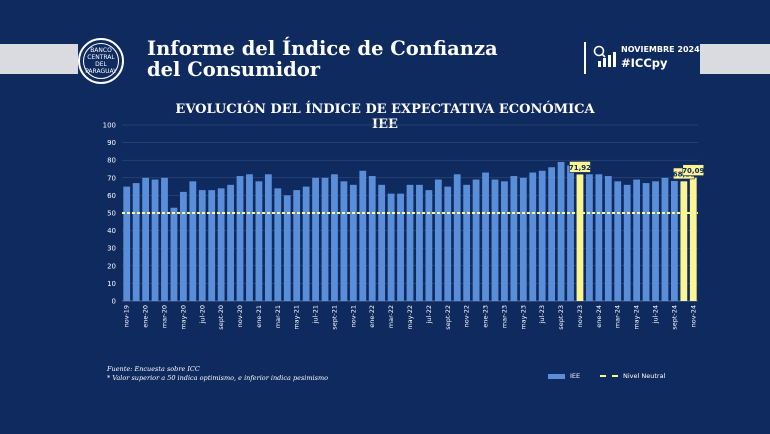 The image size is (770, 434). Describe the element at coordinates (316, 314) in the screenshot. I see `x-tick-label: jul-21` at that location.